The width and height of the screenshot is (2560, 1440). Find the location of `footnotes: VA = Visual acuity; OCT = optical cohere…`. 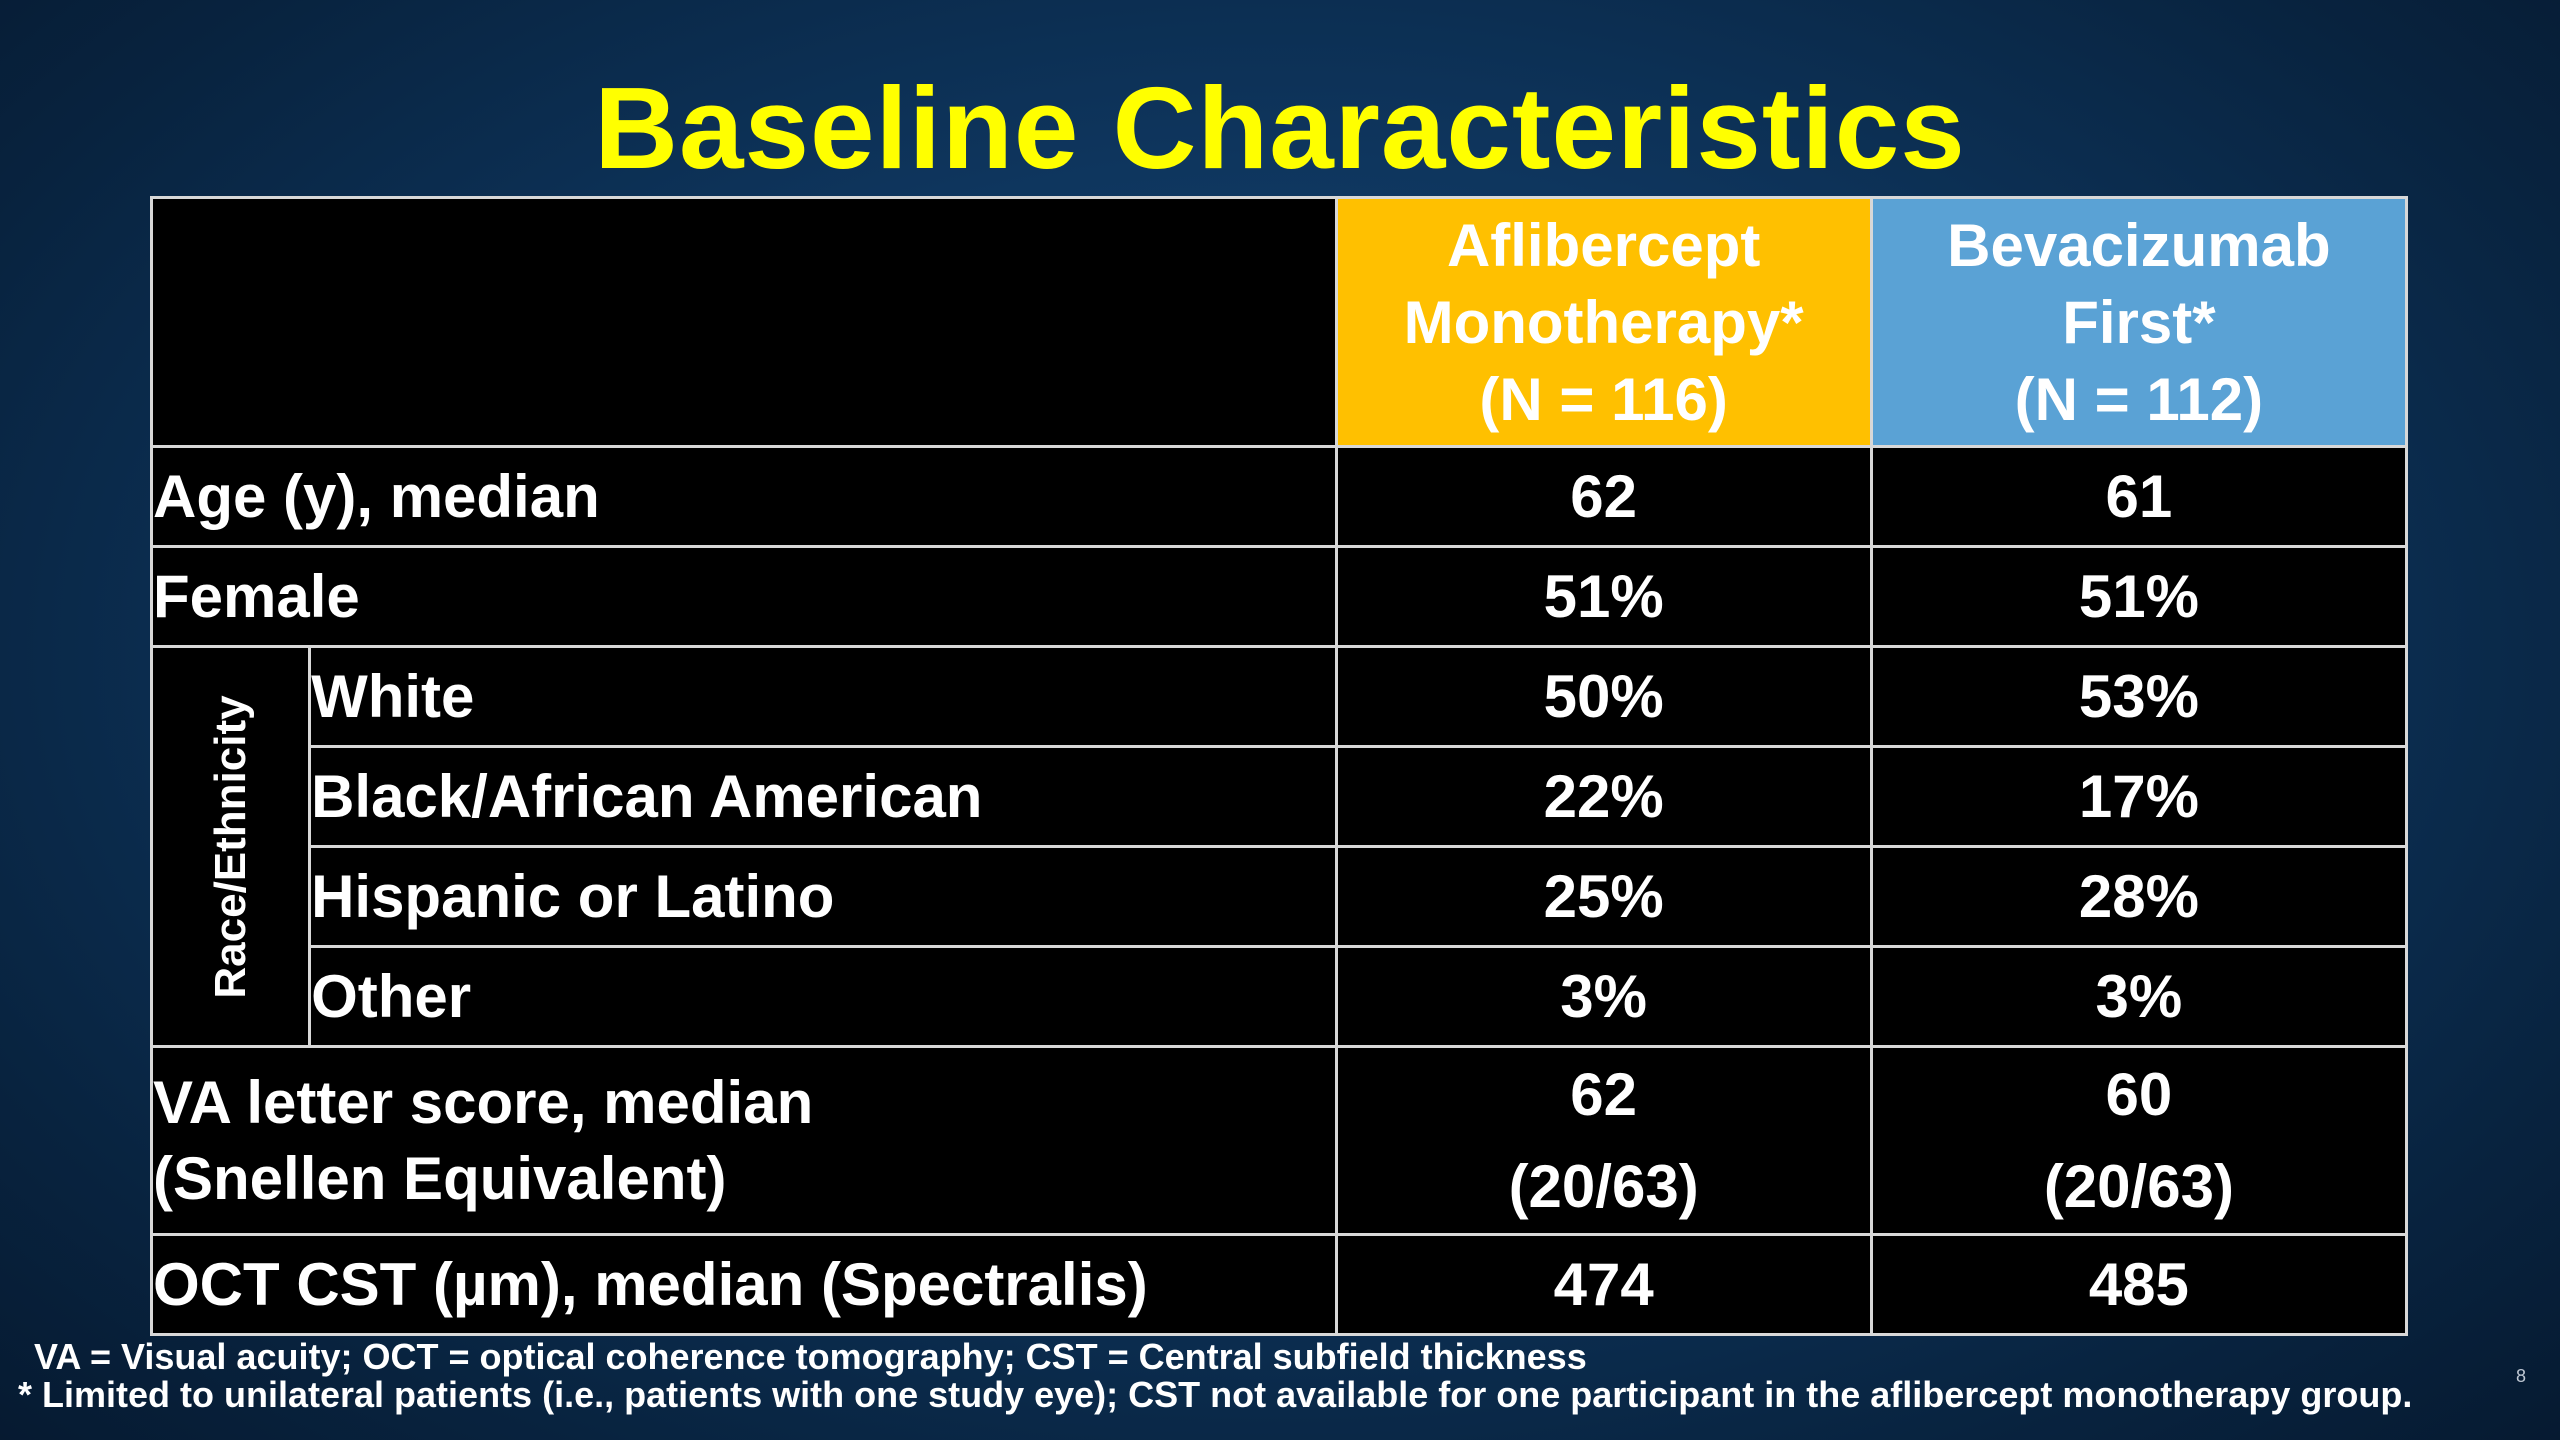

footnotes: VA = Visual acuity; OCT = optical cohere… is located at coordinates (1268, 1376).